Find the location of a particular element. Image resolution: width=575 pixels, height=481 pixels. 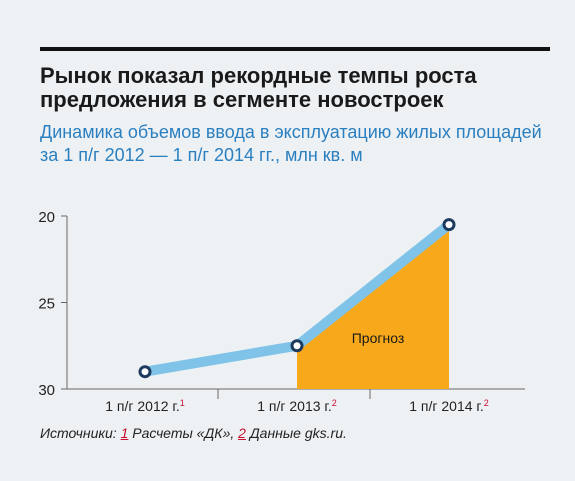

top-rule is located at coordinates (295, 49).